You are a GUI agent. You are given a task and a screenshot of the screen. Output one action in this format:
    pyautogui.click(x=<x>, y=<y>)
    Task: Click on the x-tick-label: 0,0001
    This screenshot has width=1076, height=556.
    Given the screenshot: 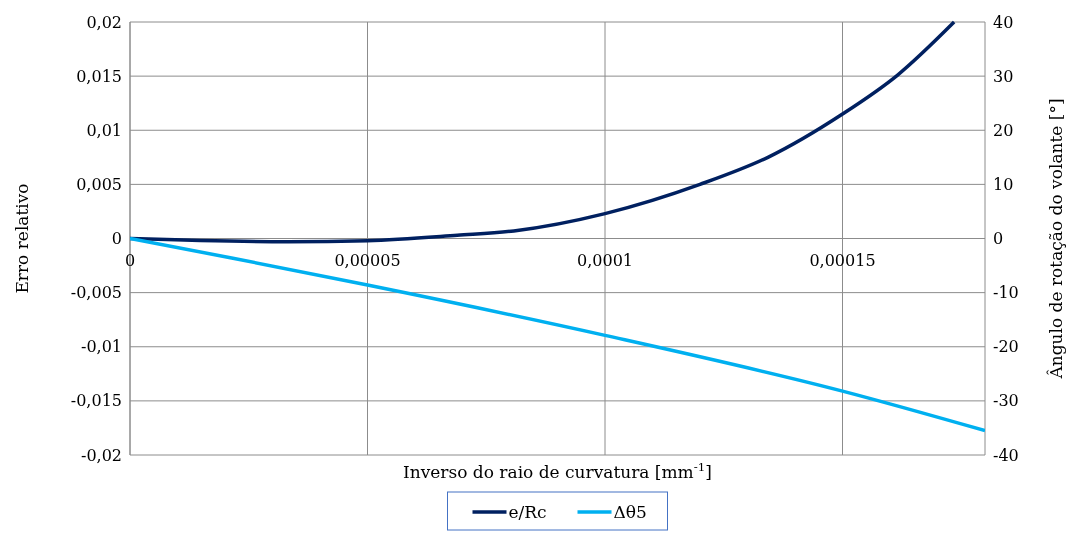 What is the action you would take?
    pyautogui.click(x=605, y=261)
    